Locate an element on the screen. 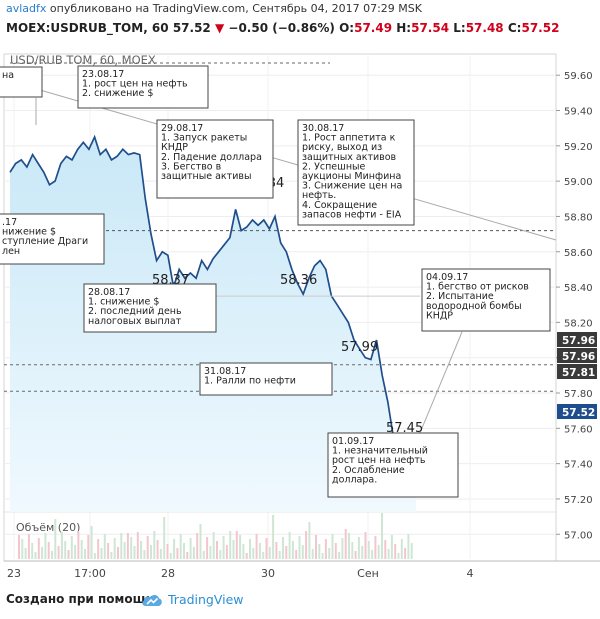  annotation-line: водородной бомбы is located at coordinates (474, 306).